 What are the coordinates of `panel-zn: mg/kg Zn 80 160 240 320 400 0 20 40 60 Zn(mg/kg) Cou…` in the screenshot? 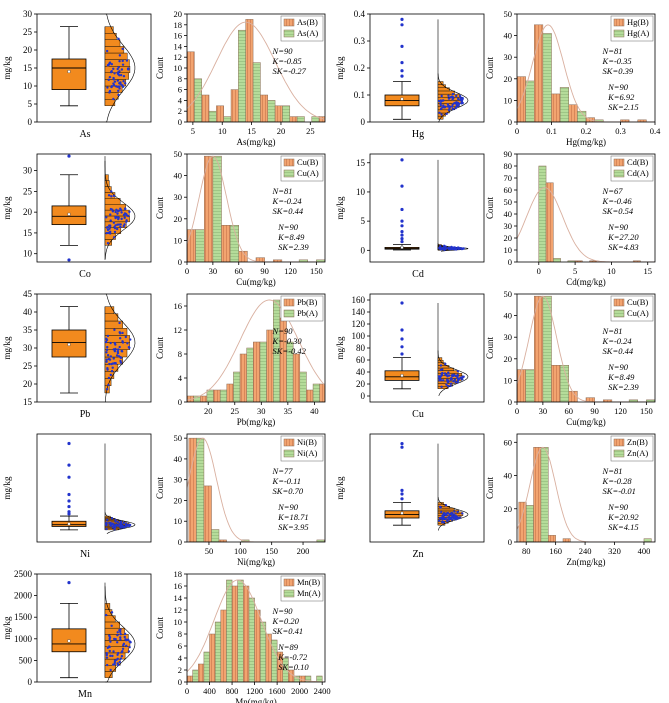 It's located at (495, 500).